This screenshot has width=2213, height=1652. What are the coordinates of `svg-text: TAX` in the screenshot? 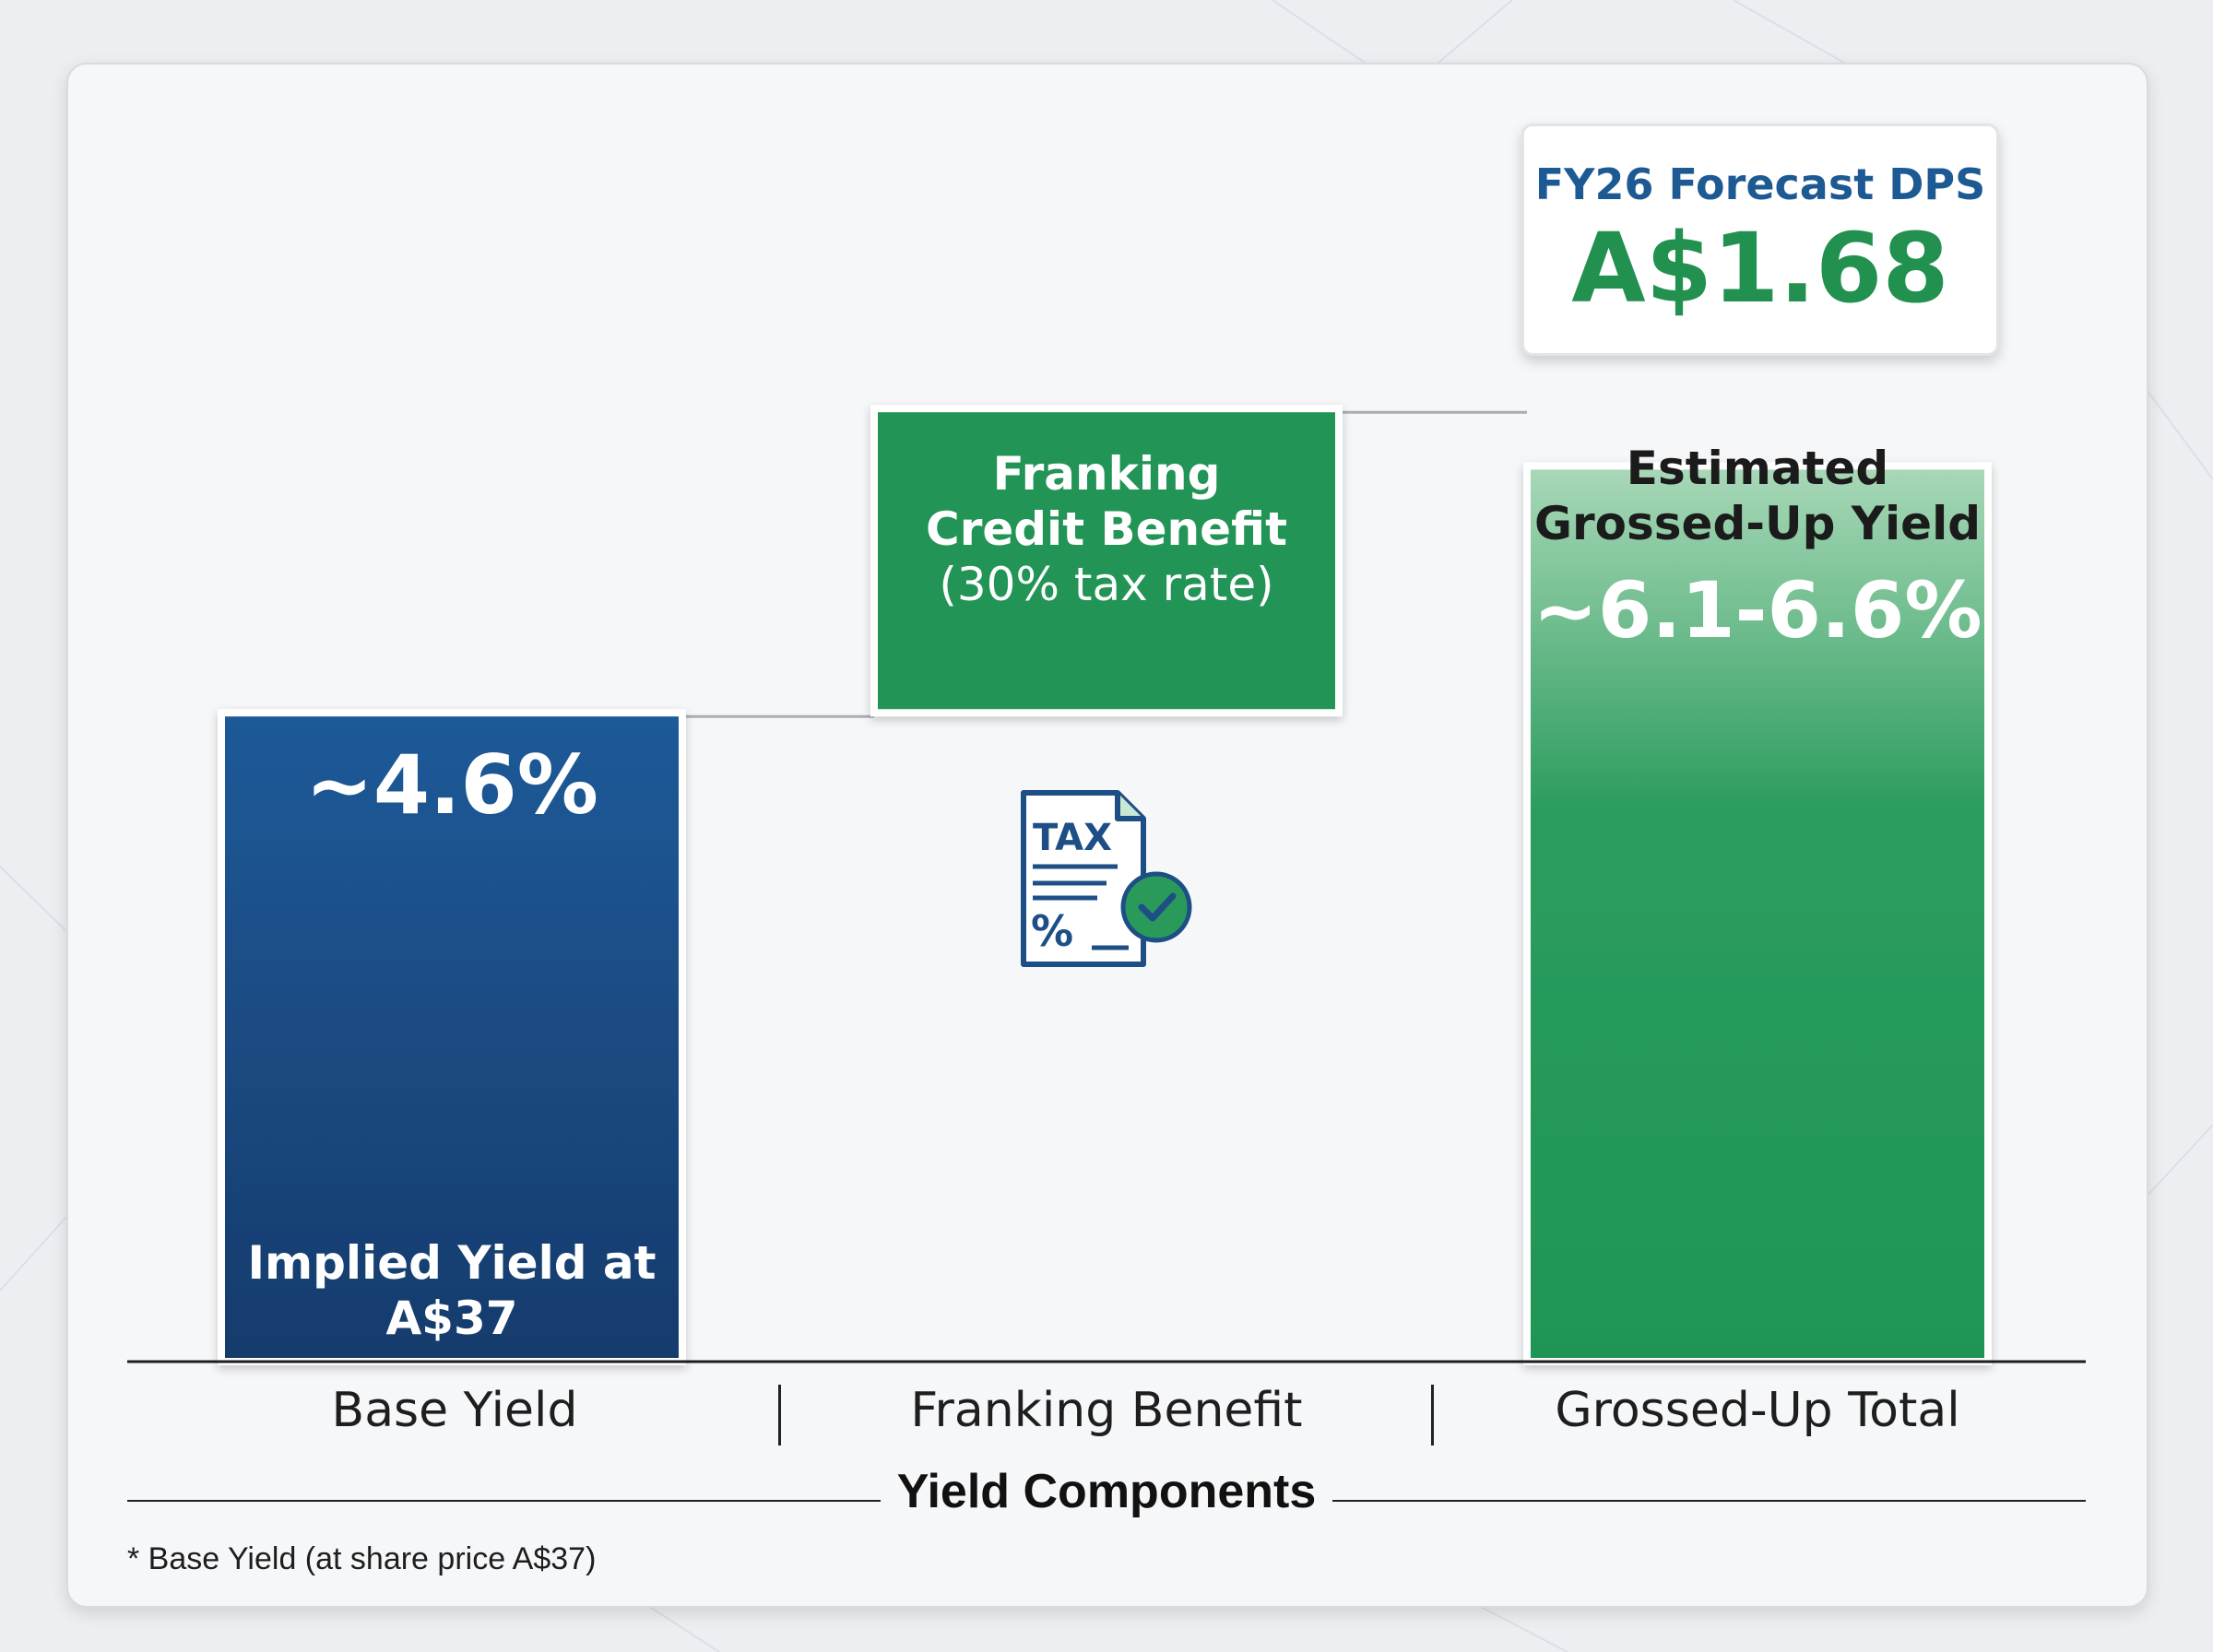 It's located at (1072, 838).